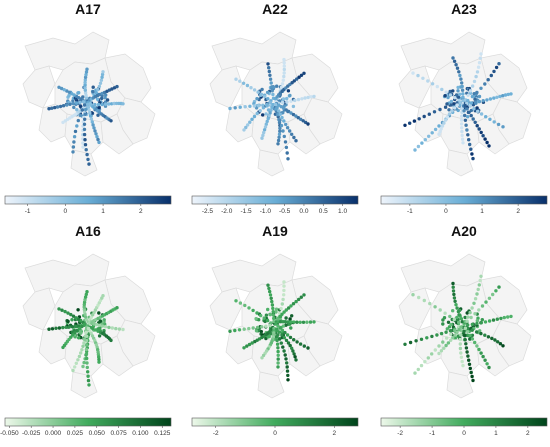  What do you see at coordinates (9, 433) in the screenshot?
I see `colorbar-tick-label: -0.050` at bounding box center [9, 433].